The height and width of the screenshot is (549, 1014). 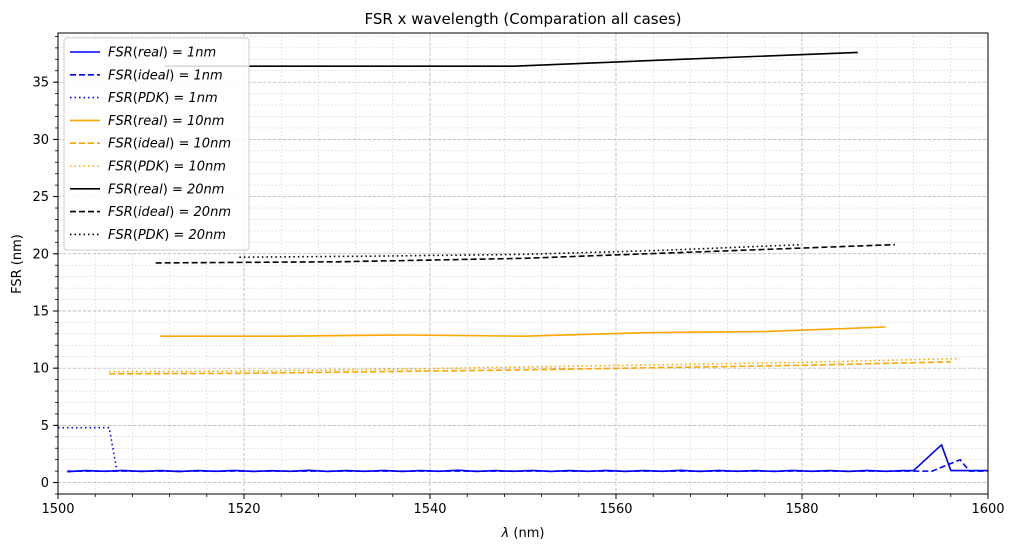 What do you see at coordinates (523, 19) in the screenshot?
I see `chart-title: FSR x wavelength (Comparation all cases)` at bounding box center [523, 19].